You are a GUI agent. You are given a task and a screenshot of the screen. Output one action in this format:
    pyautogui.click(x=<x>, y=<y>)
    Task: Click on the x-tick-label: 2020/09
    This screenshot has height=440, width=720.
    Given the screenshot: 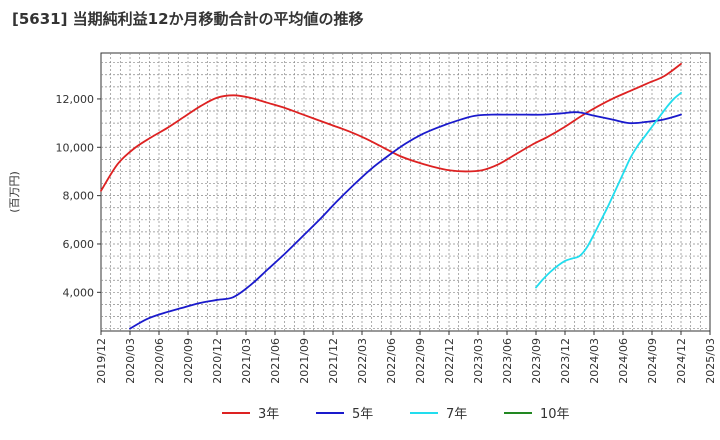 What is the action you would take?
    pyautogui.click(x=188, y=361)
    